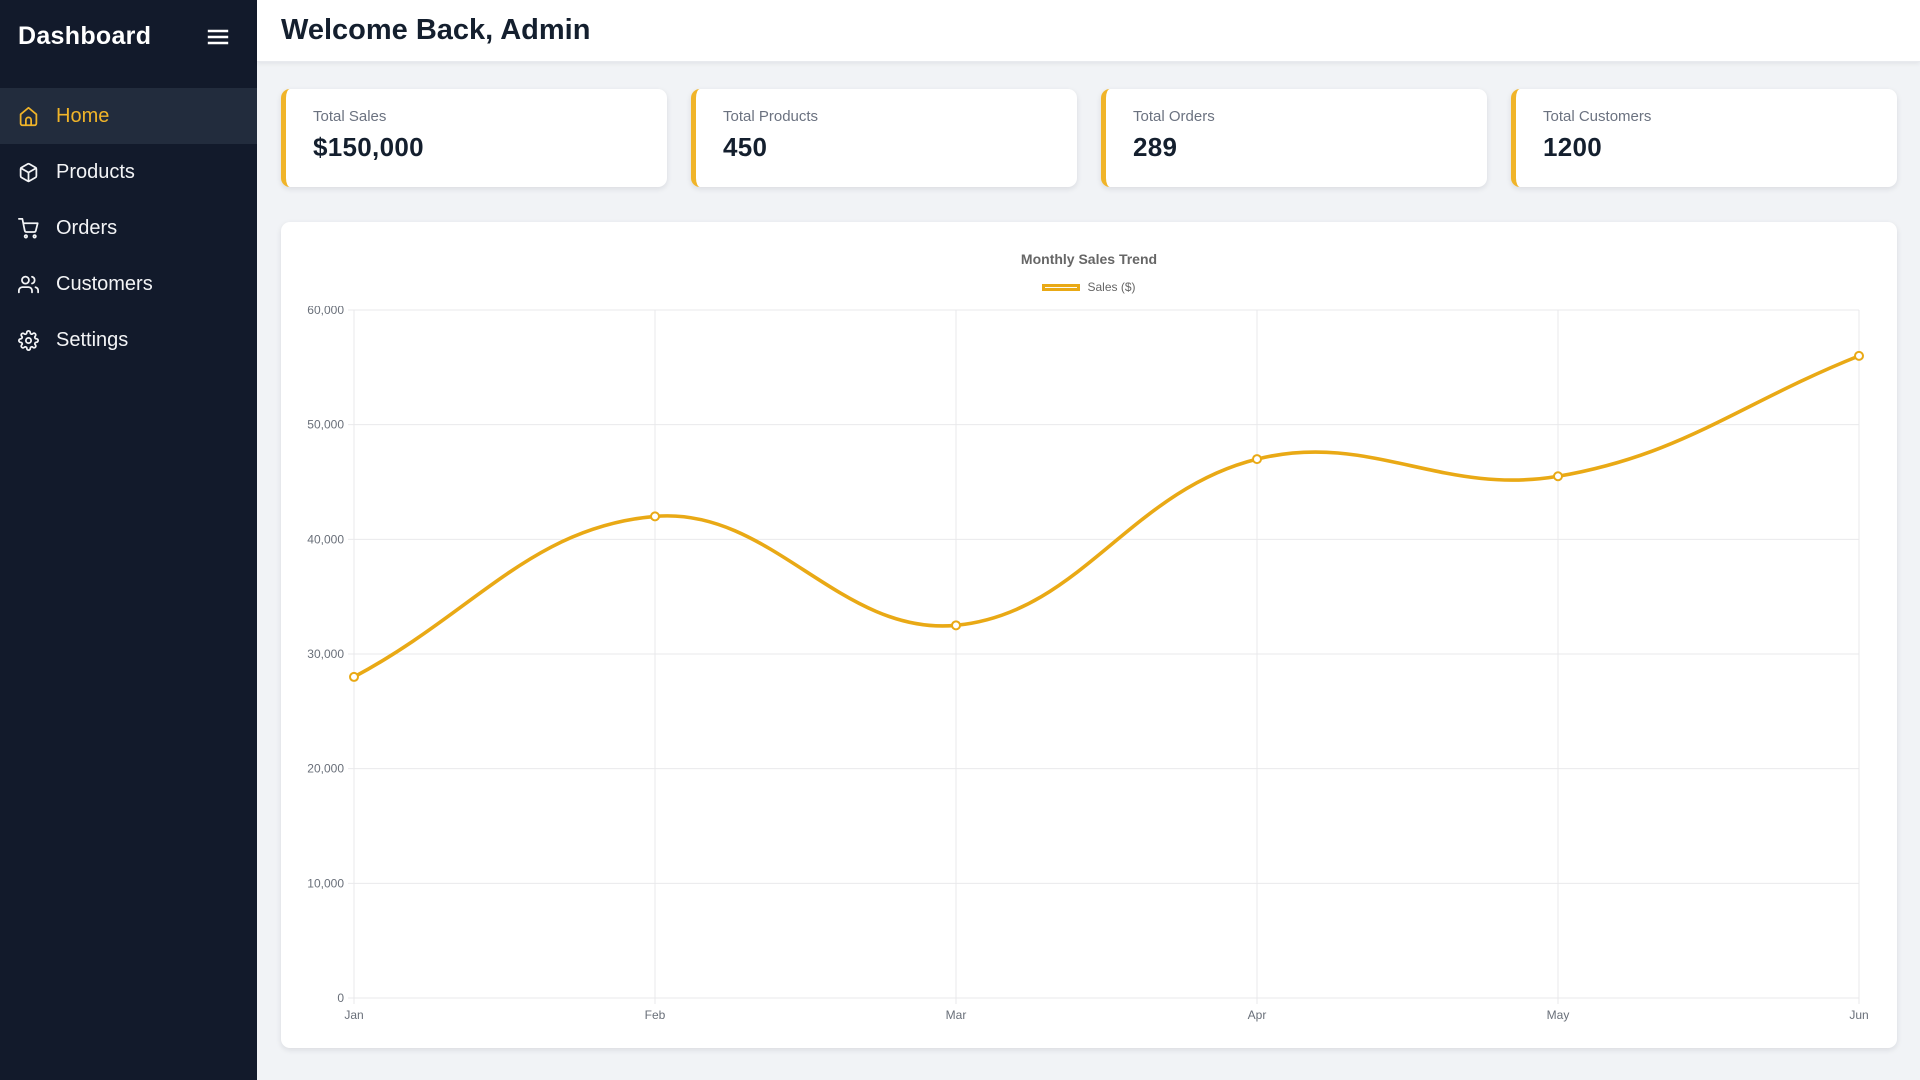  Describe the element at coordinates (956, 1015) in the screenshot. I see `svg-text: Mar` at that location.